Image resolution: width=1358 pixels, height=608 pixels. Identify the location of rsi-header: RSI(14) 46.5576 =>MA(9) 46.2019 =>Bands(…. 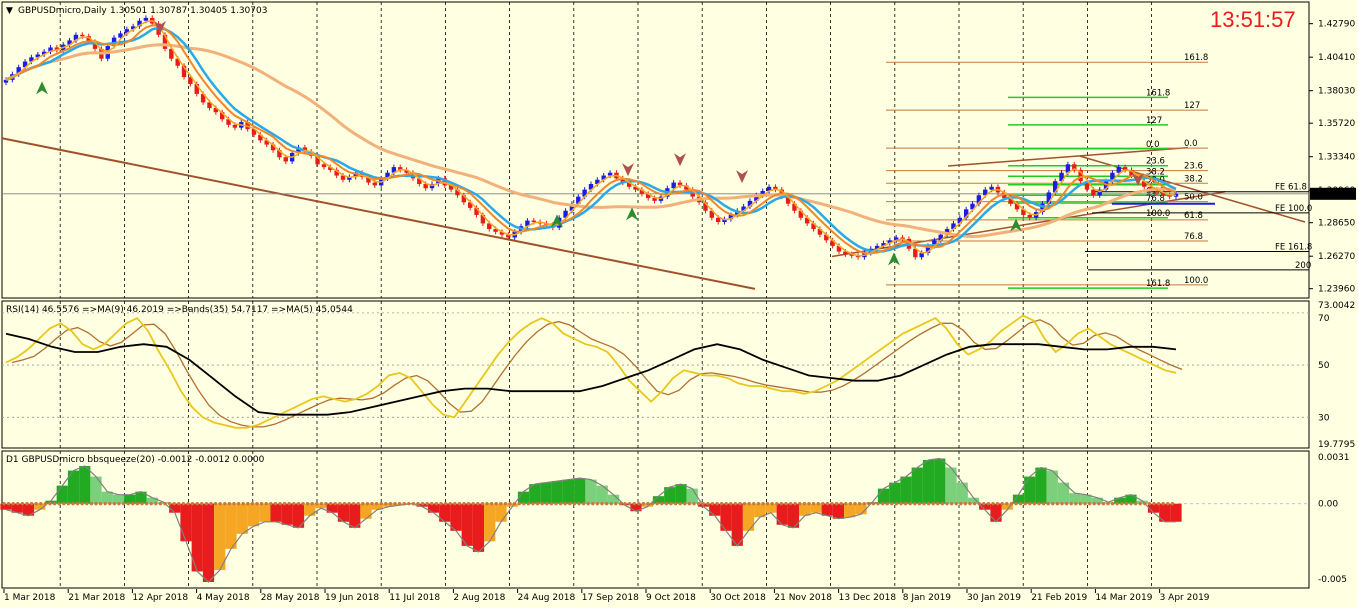
(179, 310).